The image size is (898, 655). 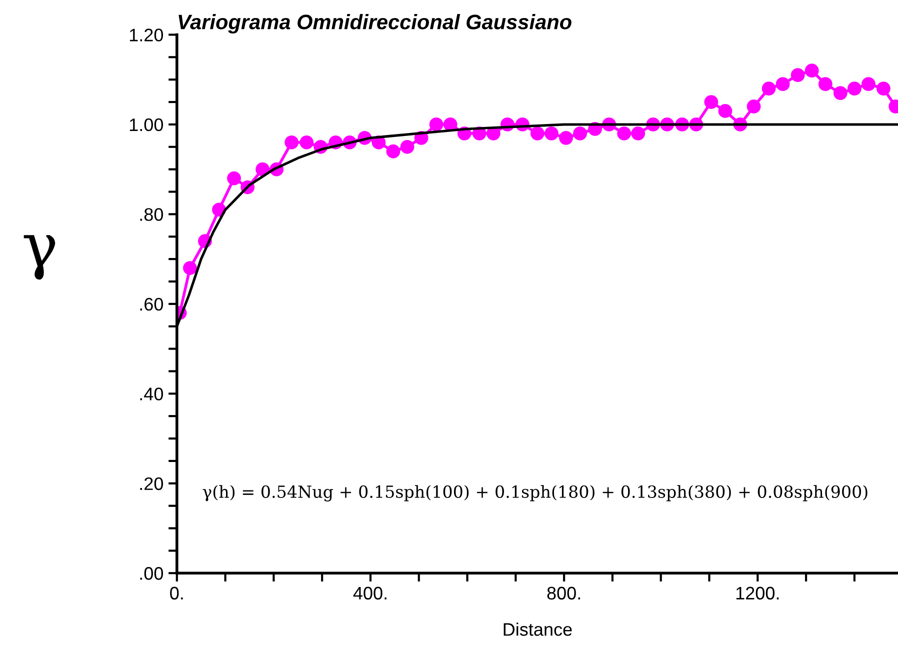 I want to click on y-tick-label: 1.00, so click(x=147, y=125).